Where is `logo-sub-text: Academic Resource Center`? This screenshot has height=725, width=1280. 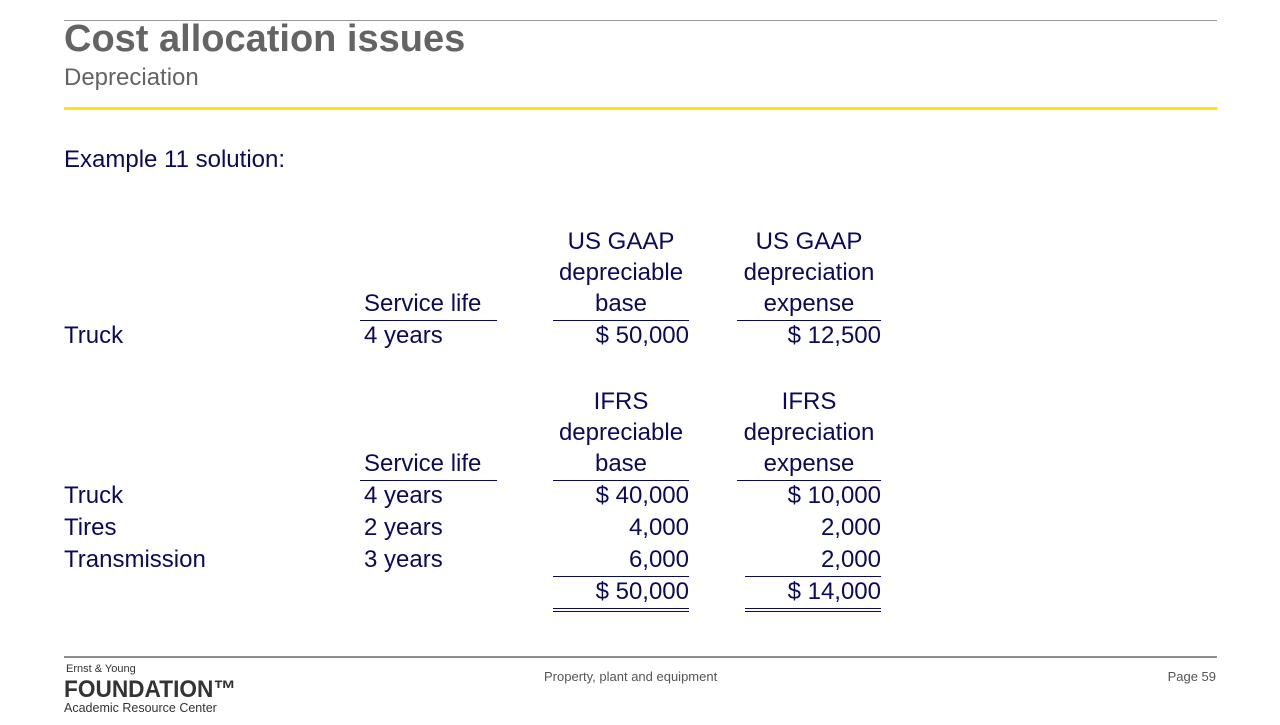
logo-sub-text: Academic Resource Center is located at coordinates (140, 708).